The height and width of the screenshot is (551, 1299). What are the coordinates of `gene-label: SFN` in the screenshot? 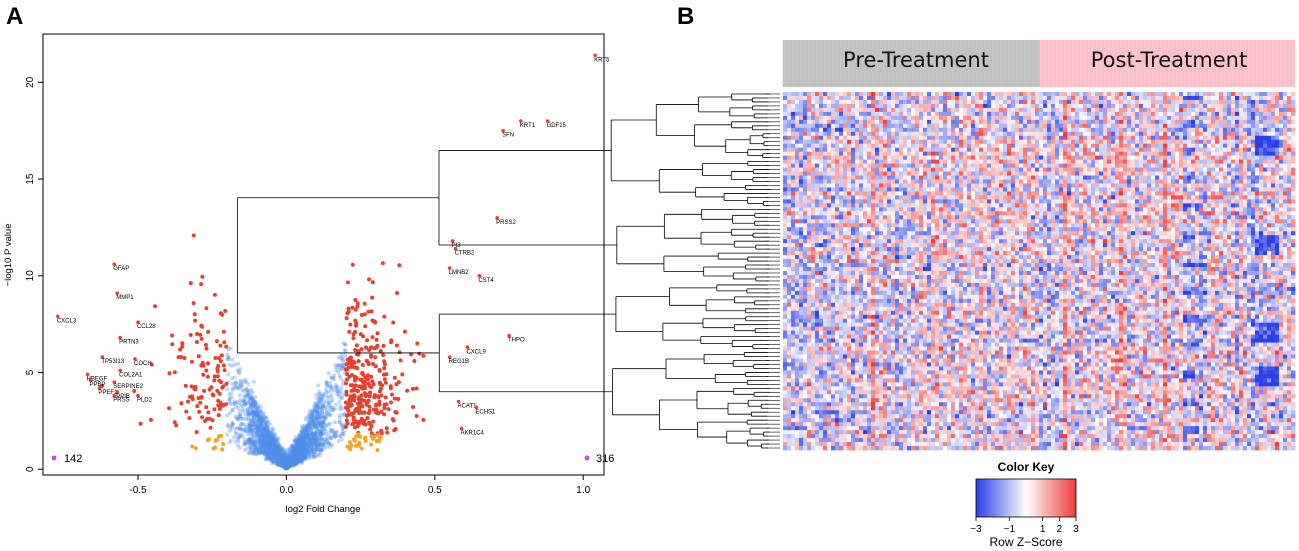 It's located at (508, 136).